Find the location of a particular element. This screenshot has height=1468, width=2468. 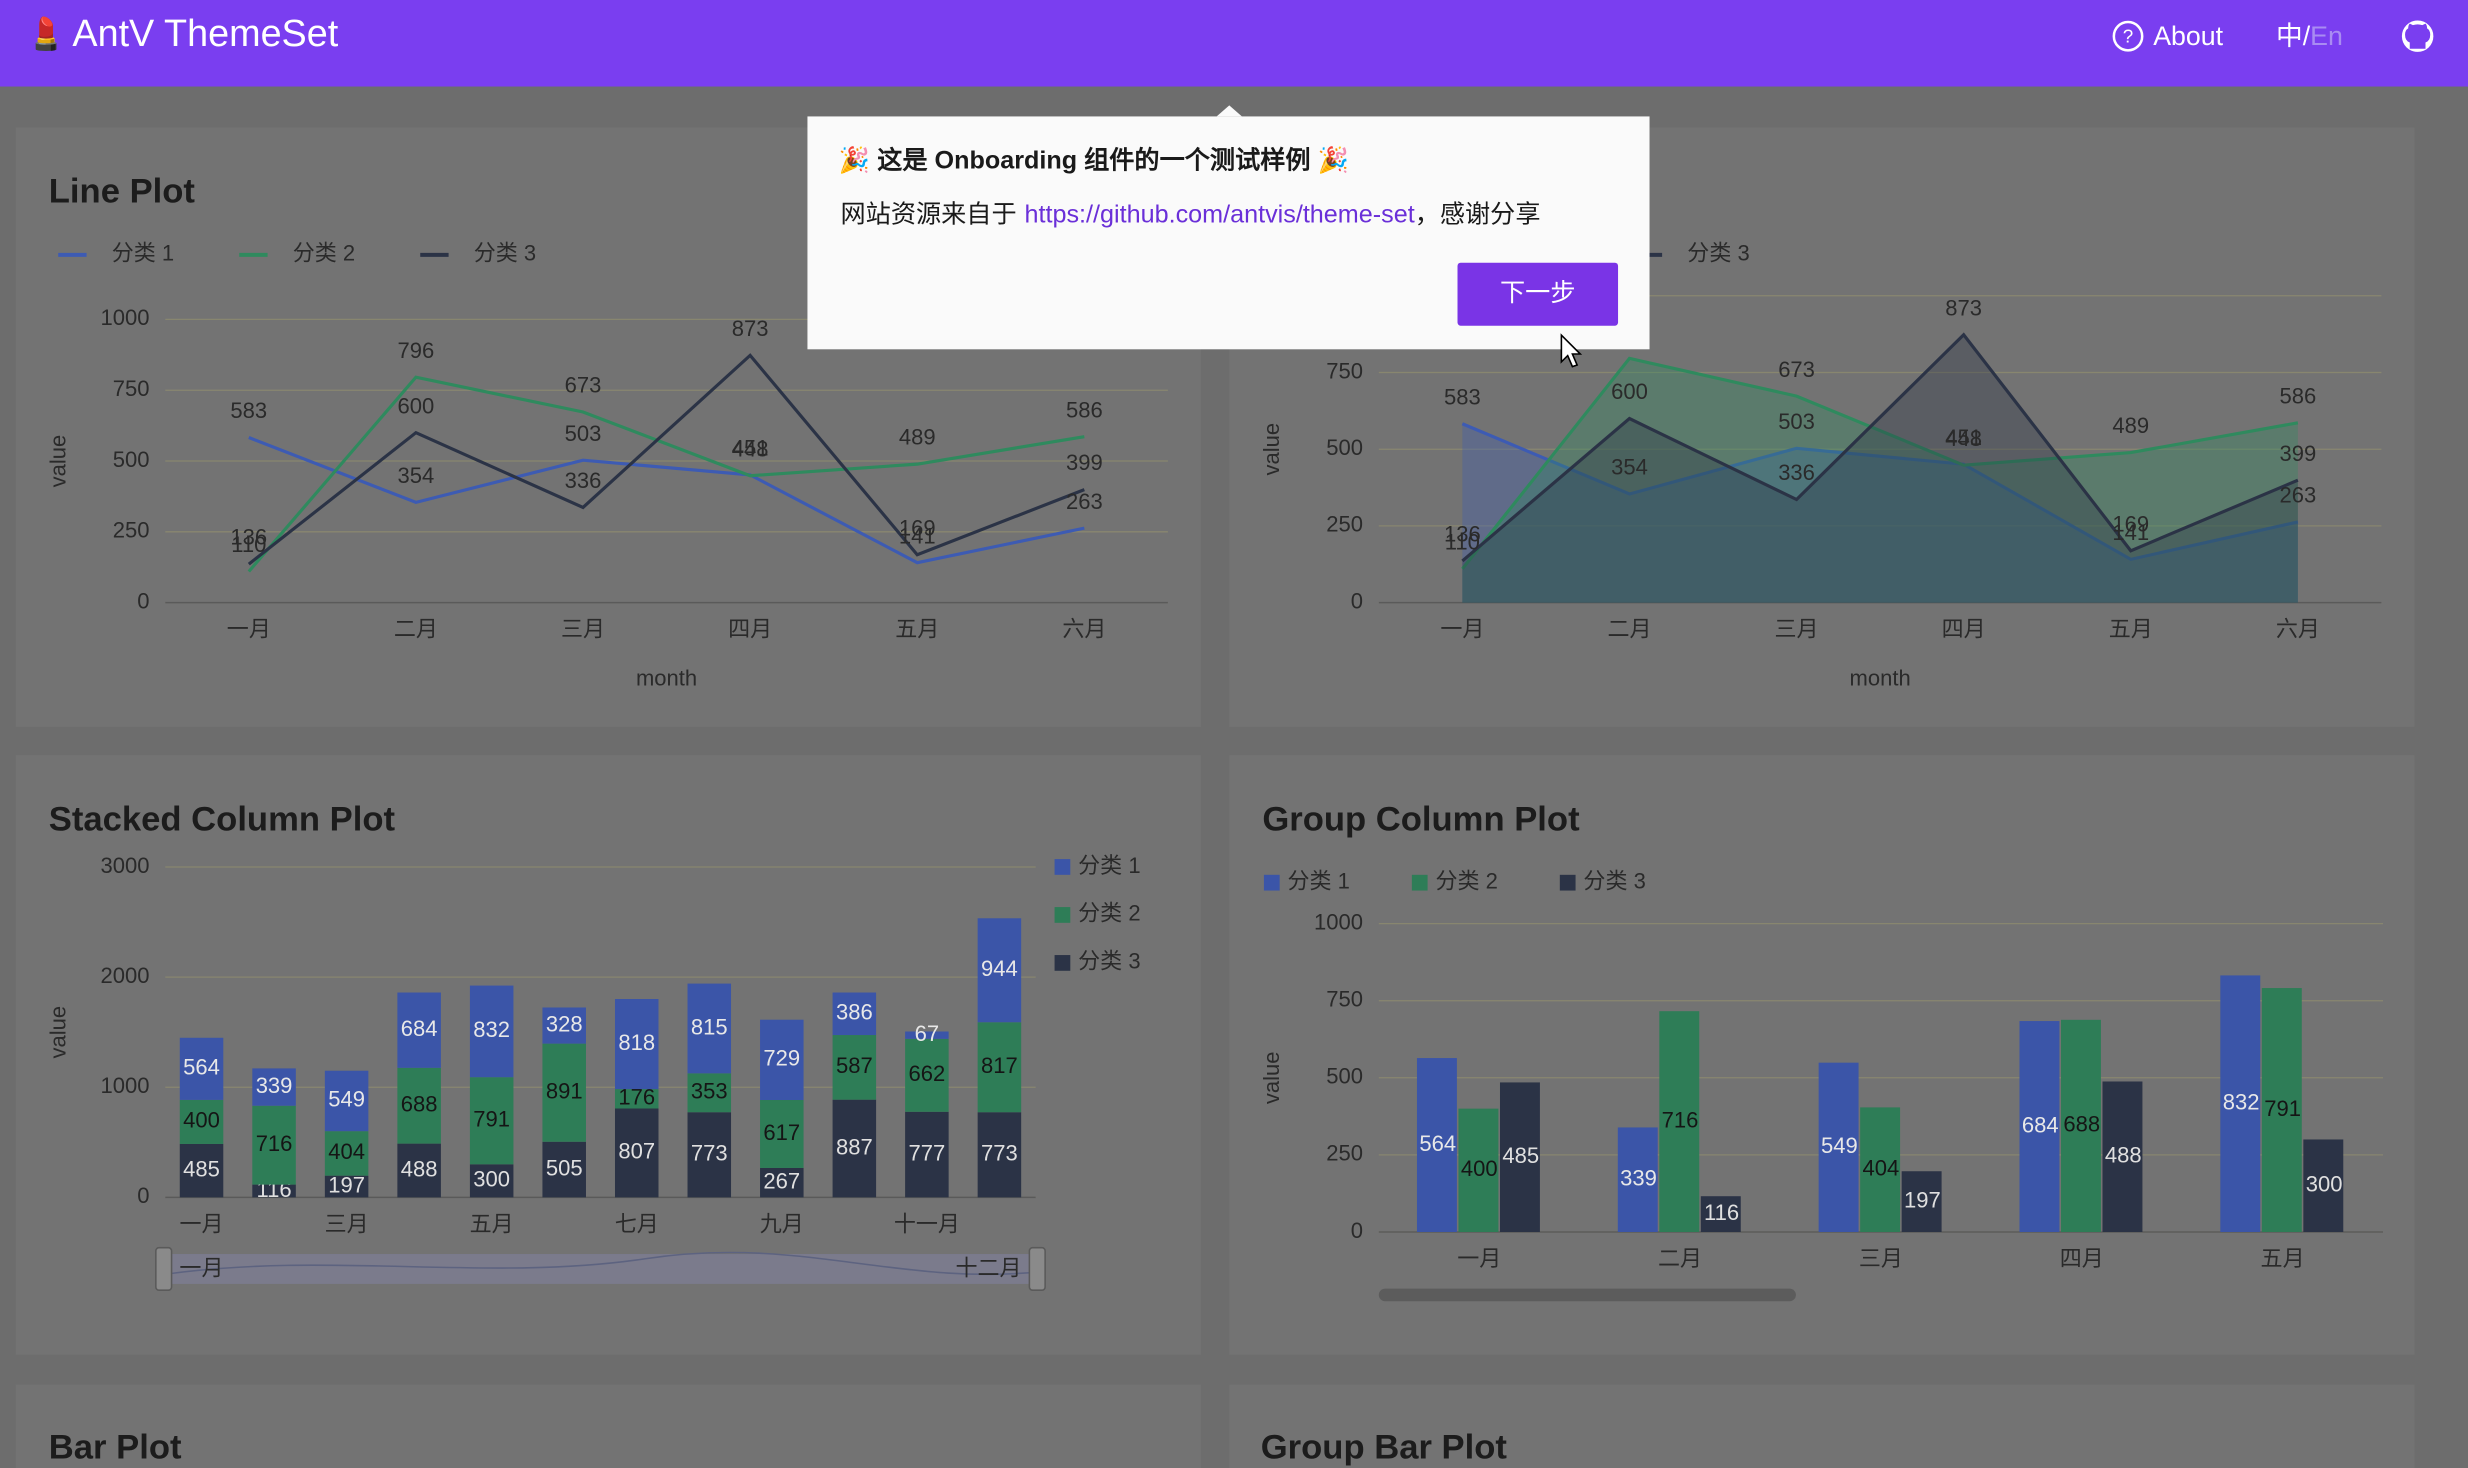

legend-label: 分类 3 is located at coordinates (1614, 881).